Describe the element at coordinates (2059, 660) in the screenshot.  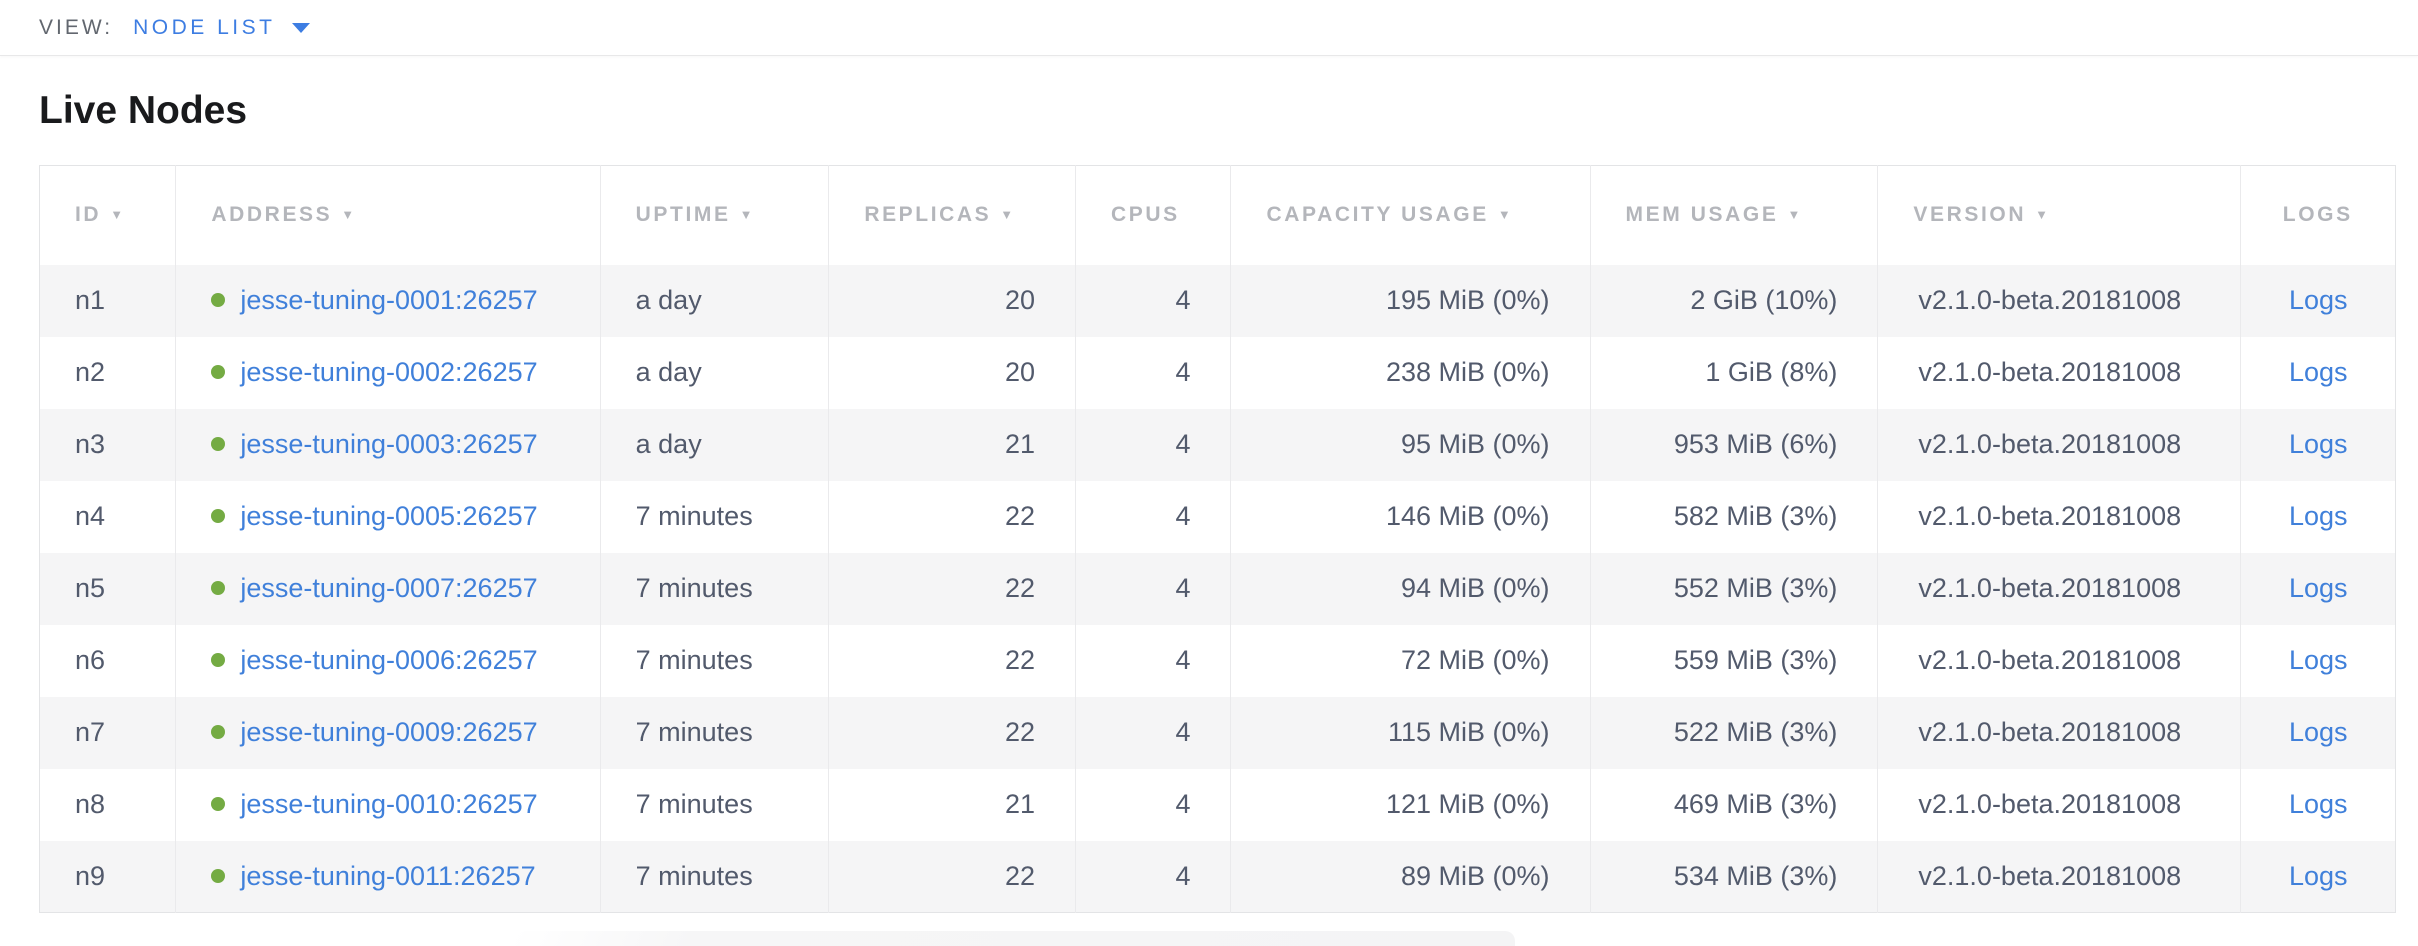
I see `version-cell: v2.1.0-beta.20181008` at that location.